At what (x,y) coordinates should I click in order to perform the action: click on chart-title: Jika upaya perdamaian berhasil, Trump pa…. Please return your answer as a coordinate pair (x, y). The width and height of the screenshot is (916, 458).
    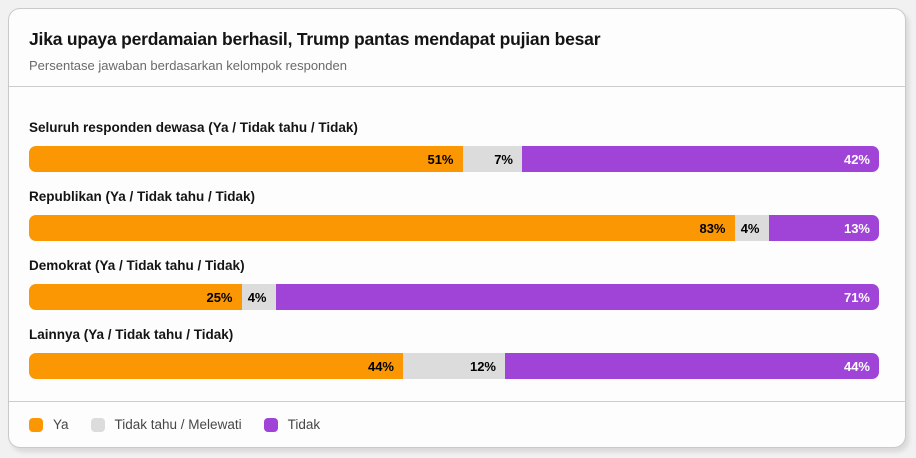
    Looking at the image, I should click on (315, 39).